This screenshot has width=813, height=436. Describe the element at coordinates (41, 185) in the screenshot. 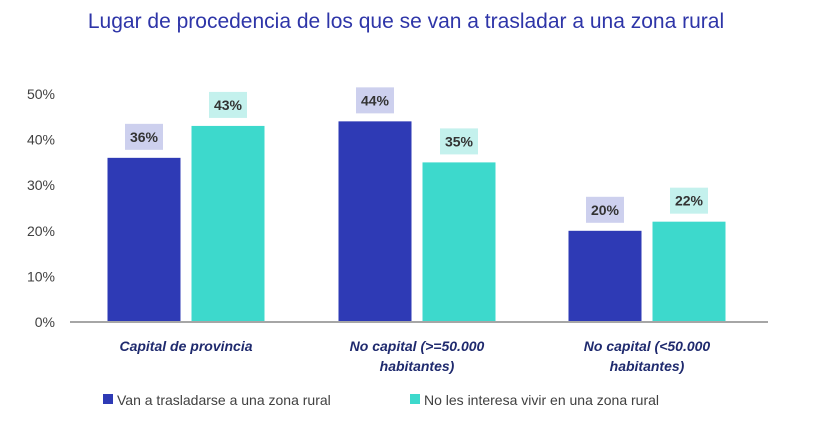

I see `y-tick-label: 30%` at that location.